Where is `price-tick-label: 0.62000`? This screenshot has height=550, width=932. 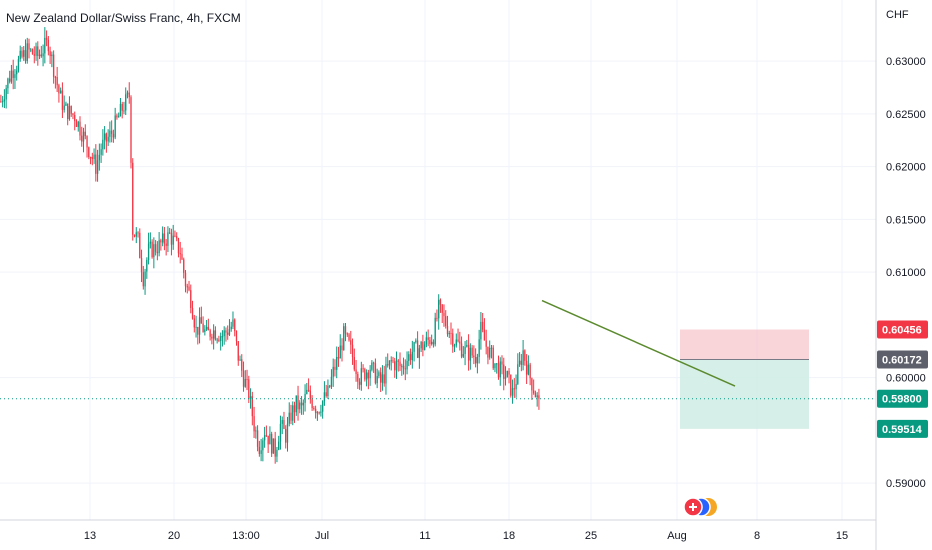 price-tick-label: 0.62000 is located at coordinates (906, 168).